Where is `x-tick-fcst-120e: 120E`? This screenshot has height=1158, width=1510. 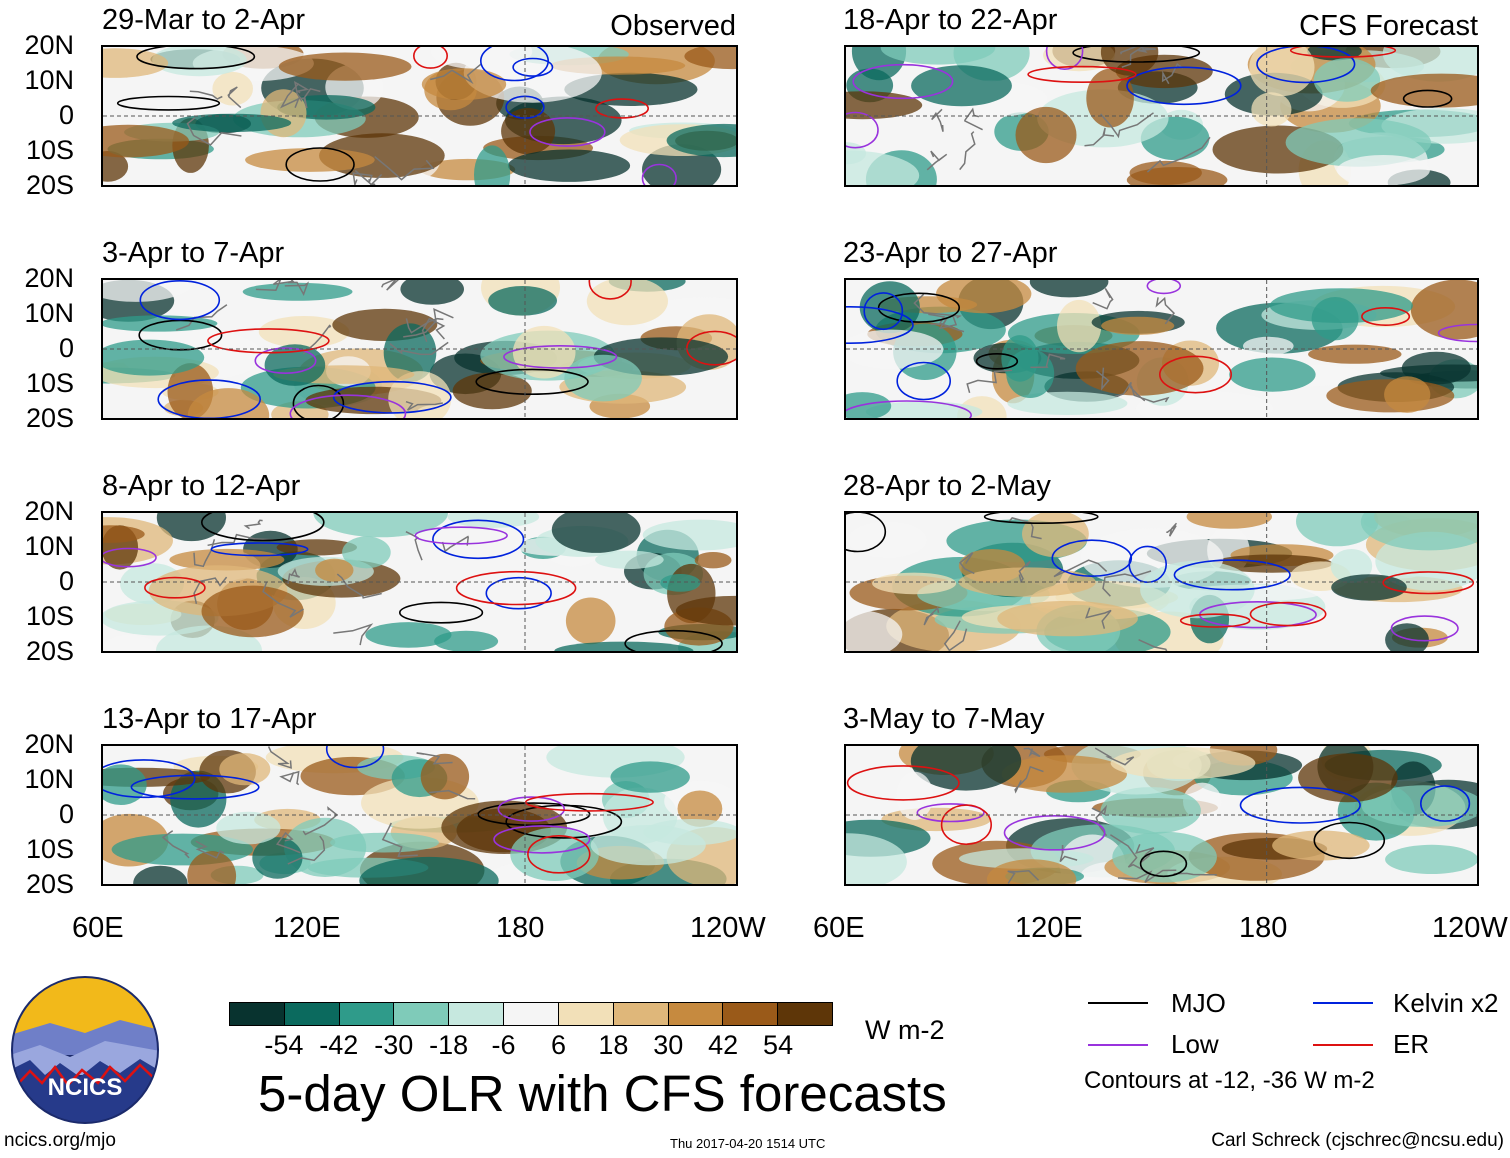
x-tick-fcst-120e: 120E is located at coordinates (1049, 928).